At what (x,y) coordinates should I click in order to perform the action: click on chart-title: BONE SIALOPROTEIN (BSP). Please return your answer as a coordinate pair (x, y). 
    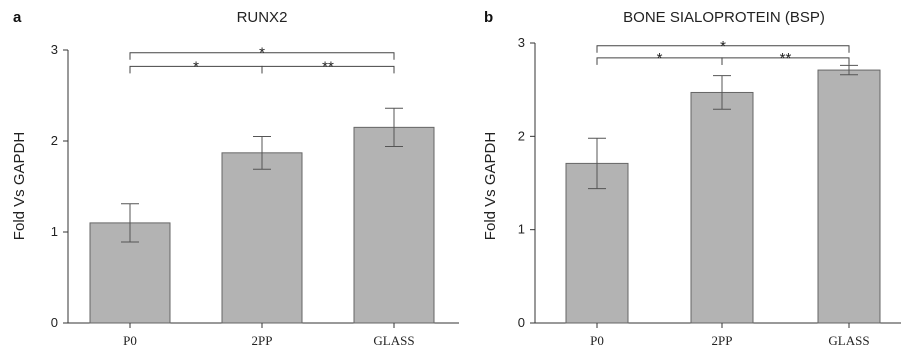
    Looking at the image, I should click on (724, 17).